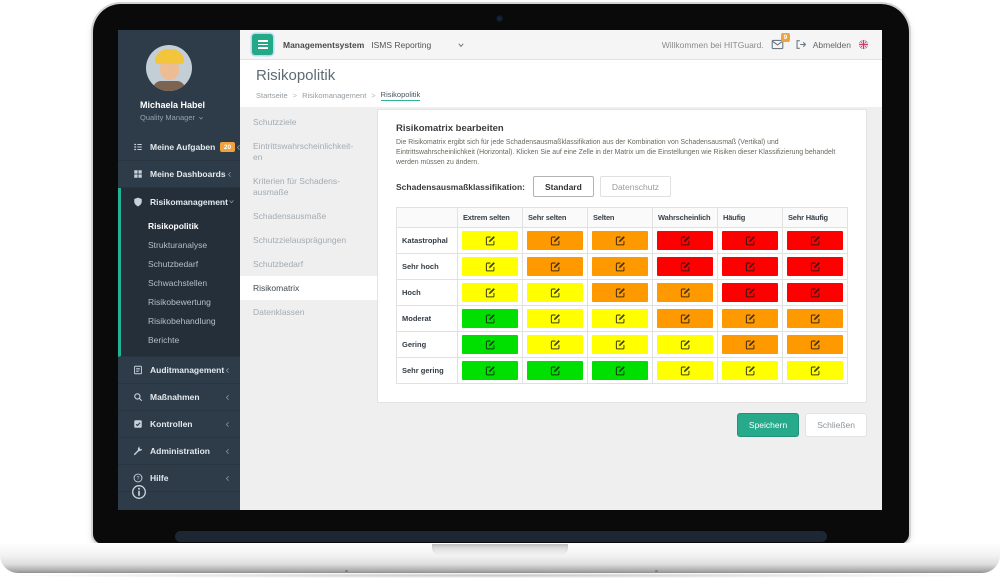  I want to click on close-button: Schließen, so click(836, 425).